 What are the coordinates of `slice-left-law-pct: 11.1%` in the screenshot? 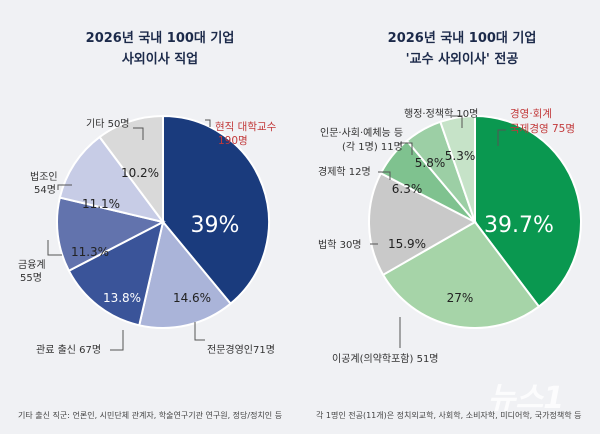 It's located at (101, 204).